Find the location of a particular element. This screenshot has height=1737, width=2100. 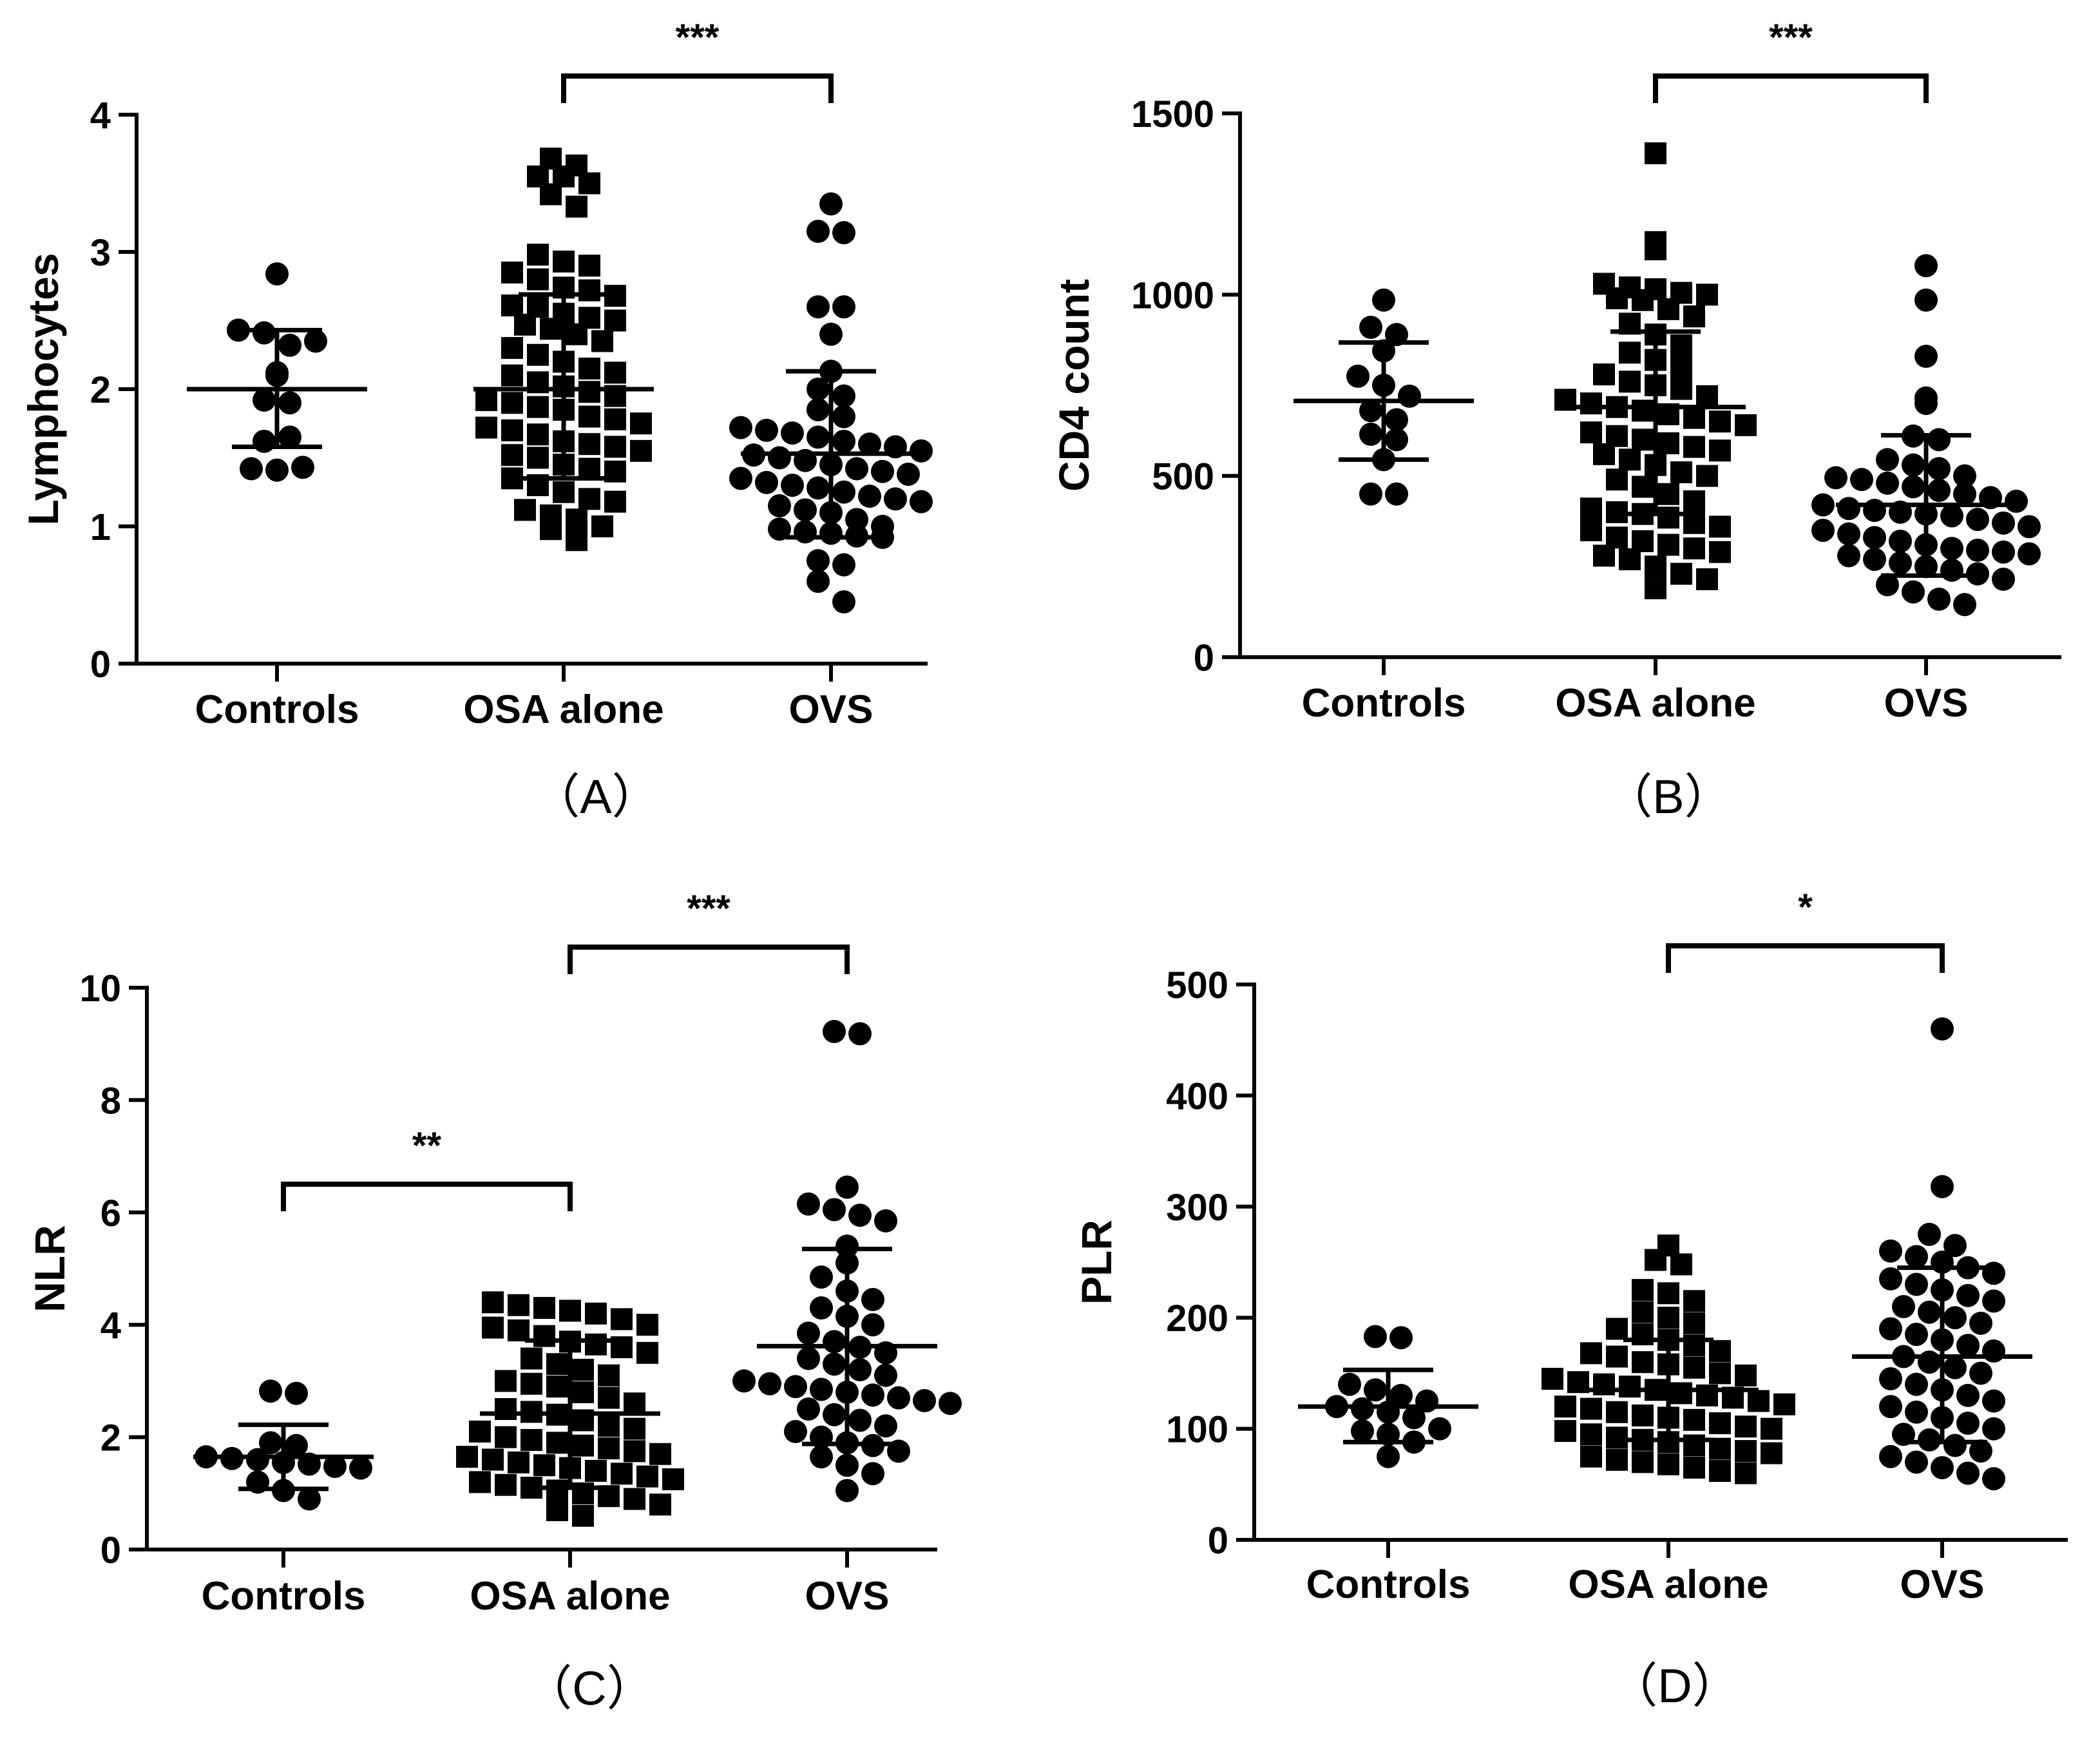

significance-label: * is located at coordinates (1805, 908).